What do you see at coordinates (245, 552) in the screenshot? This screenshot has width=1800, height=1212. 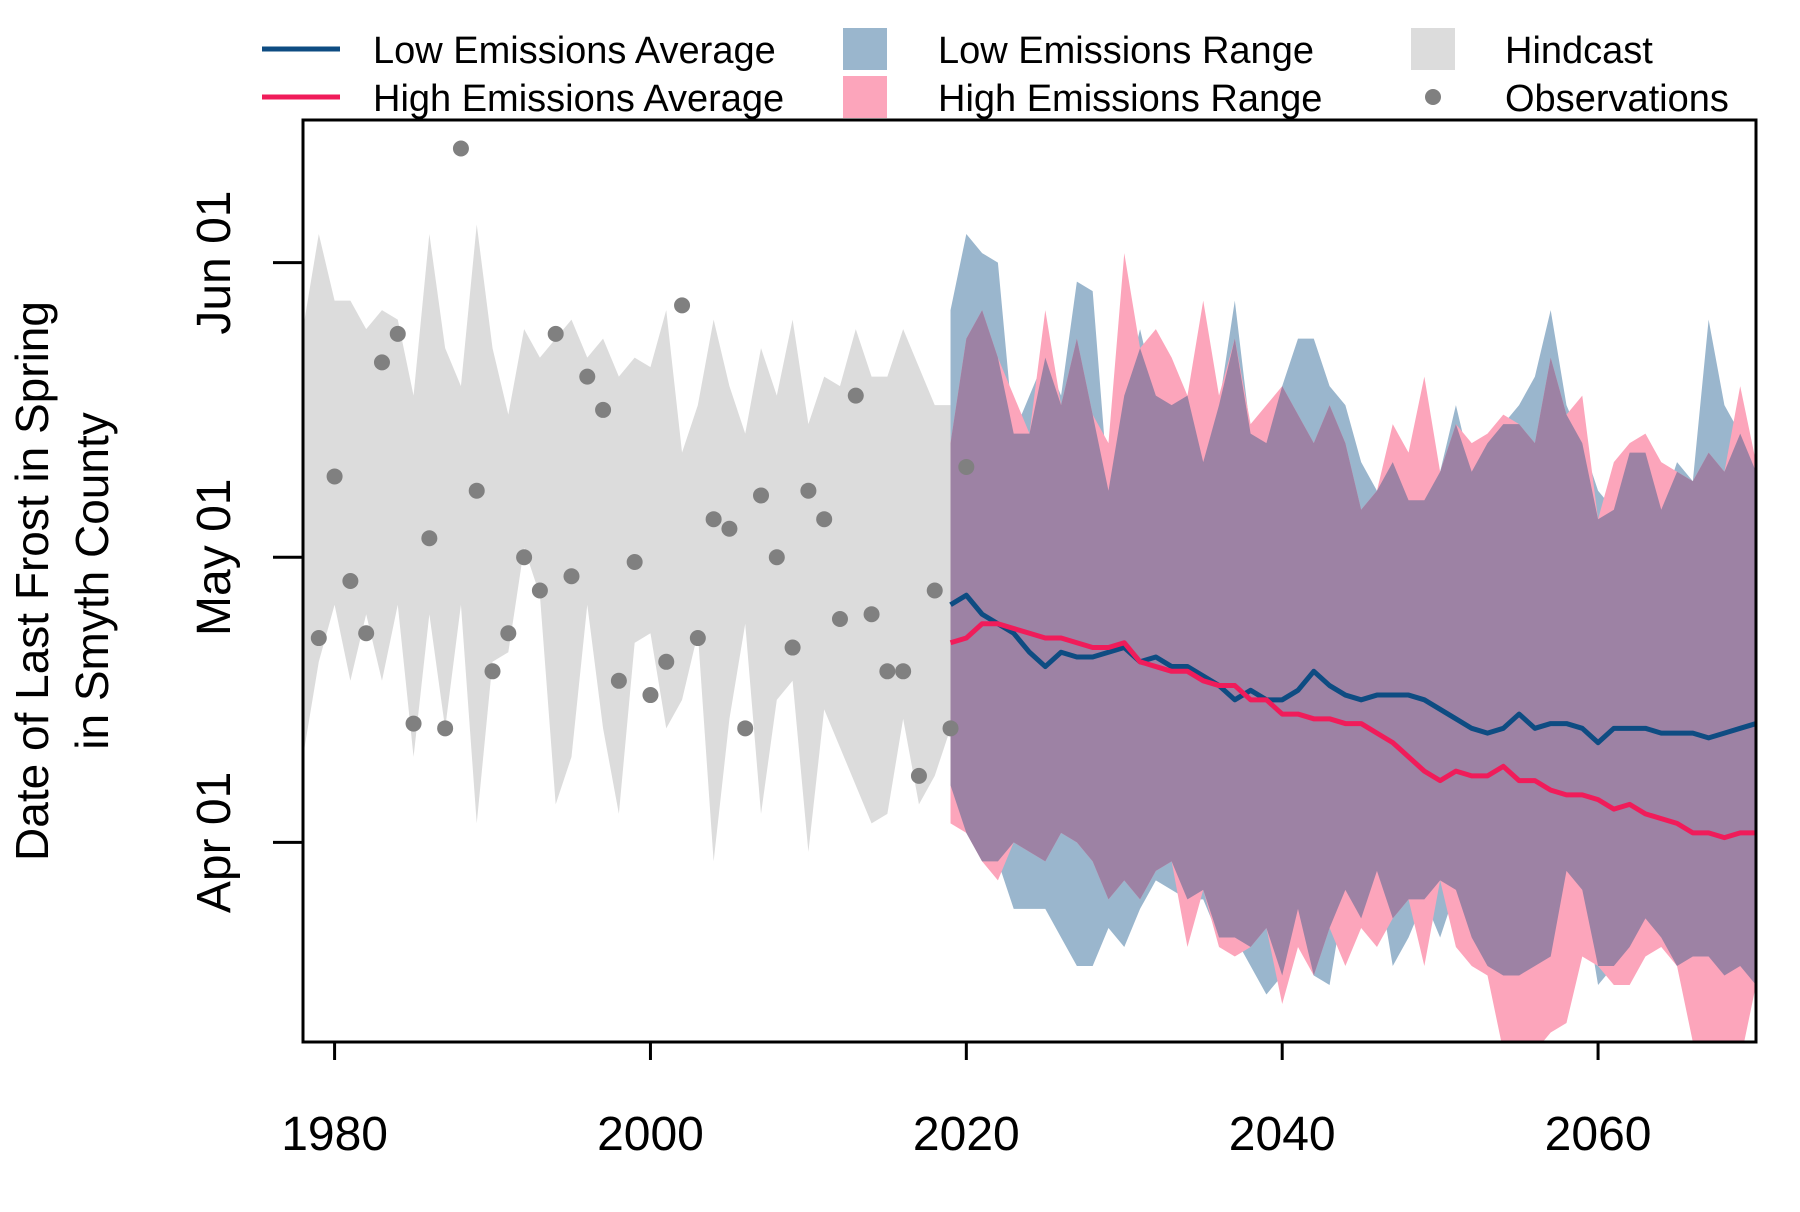 I see `y-axis: Apr 01 May 01 Jun 01` at bounding box center [245, 552].